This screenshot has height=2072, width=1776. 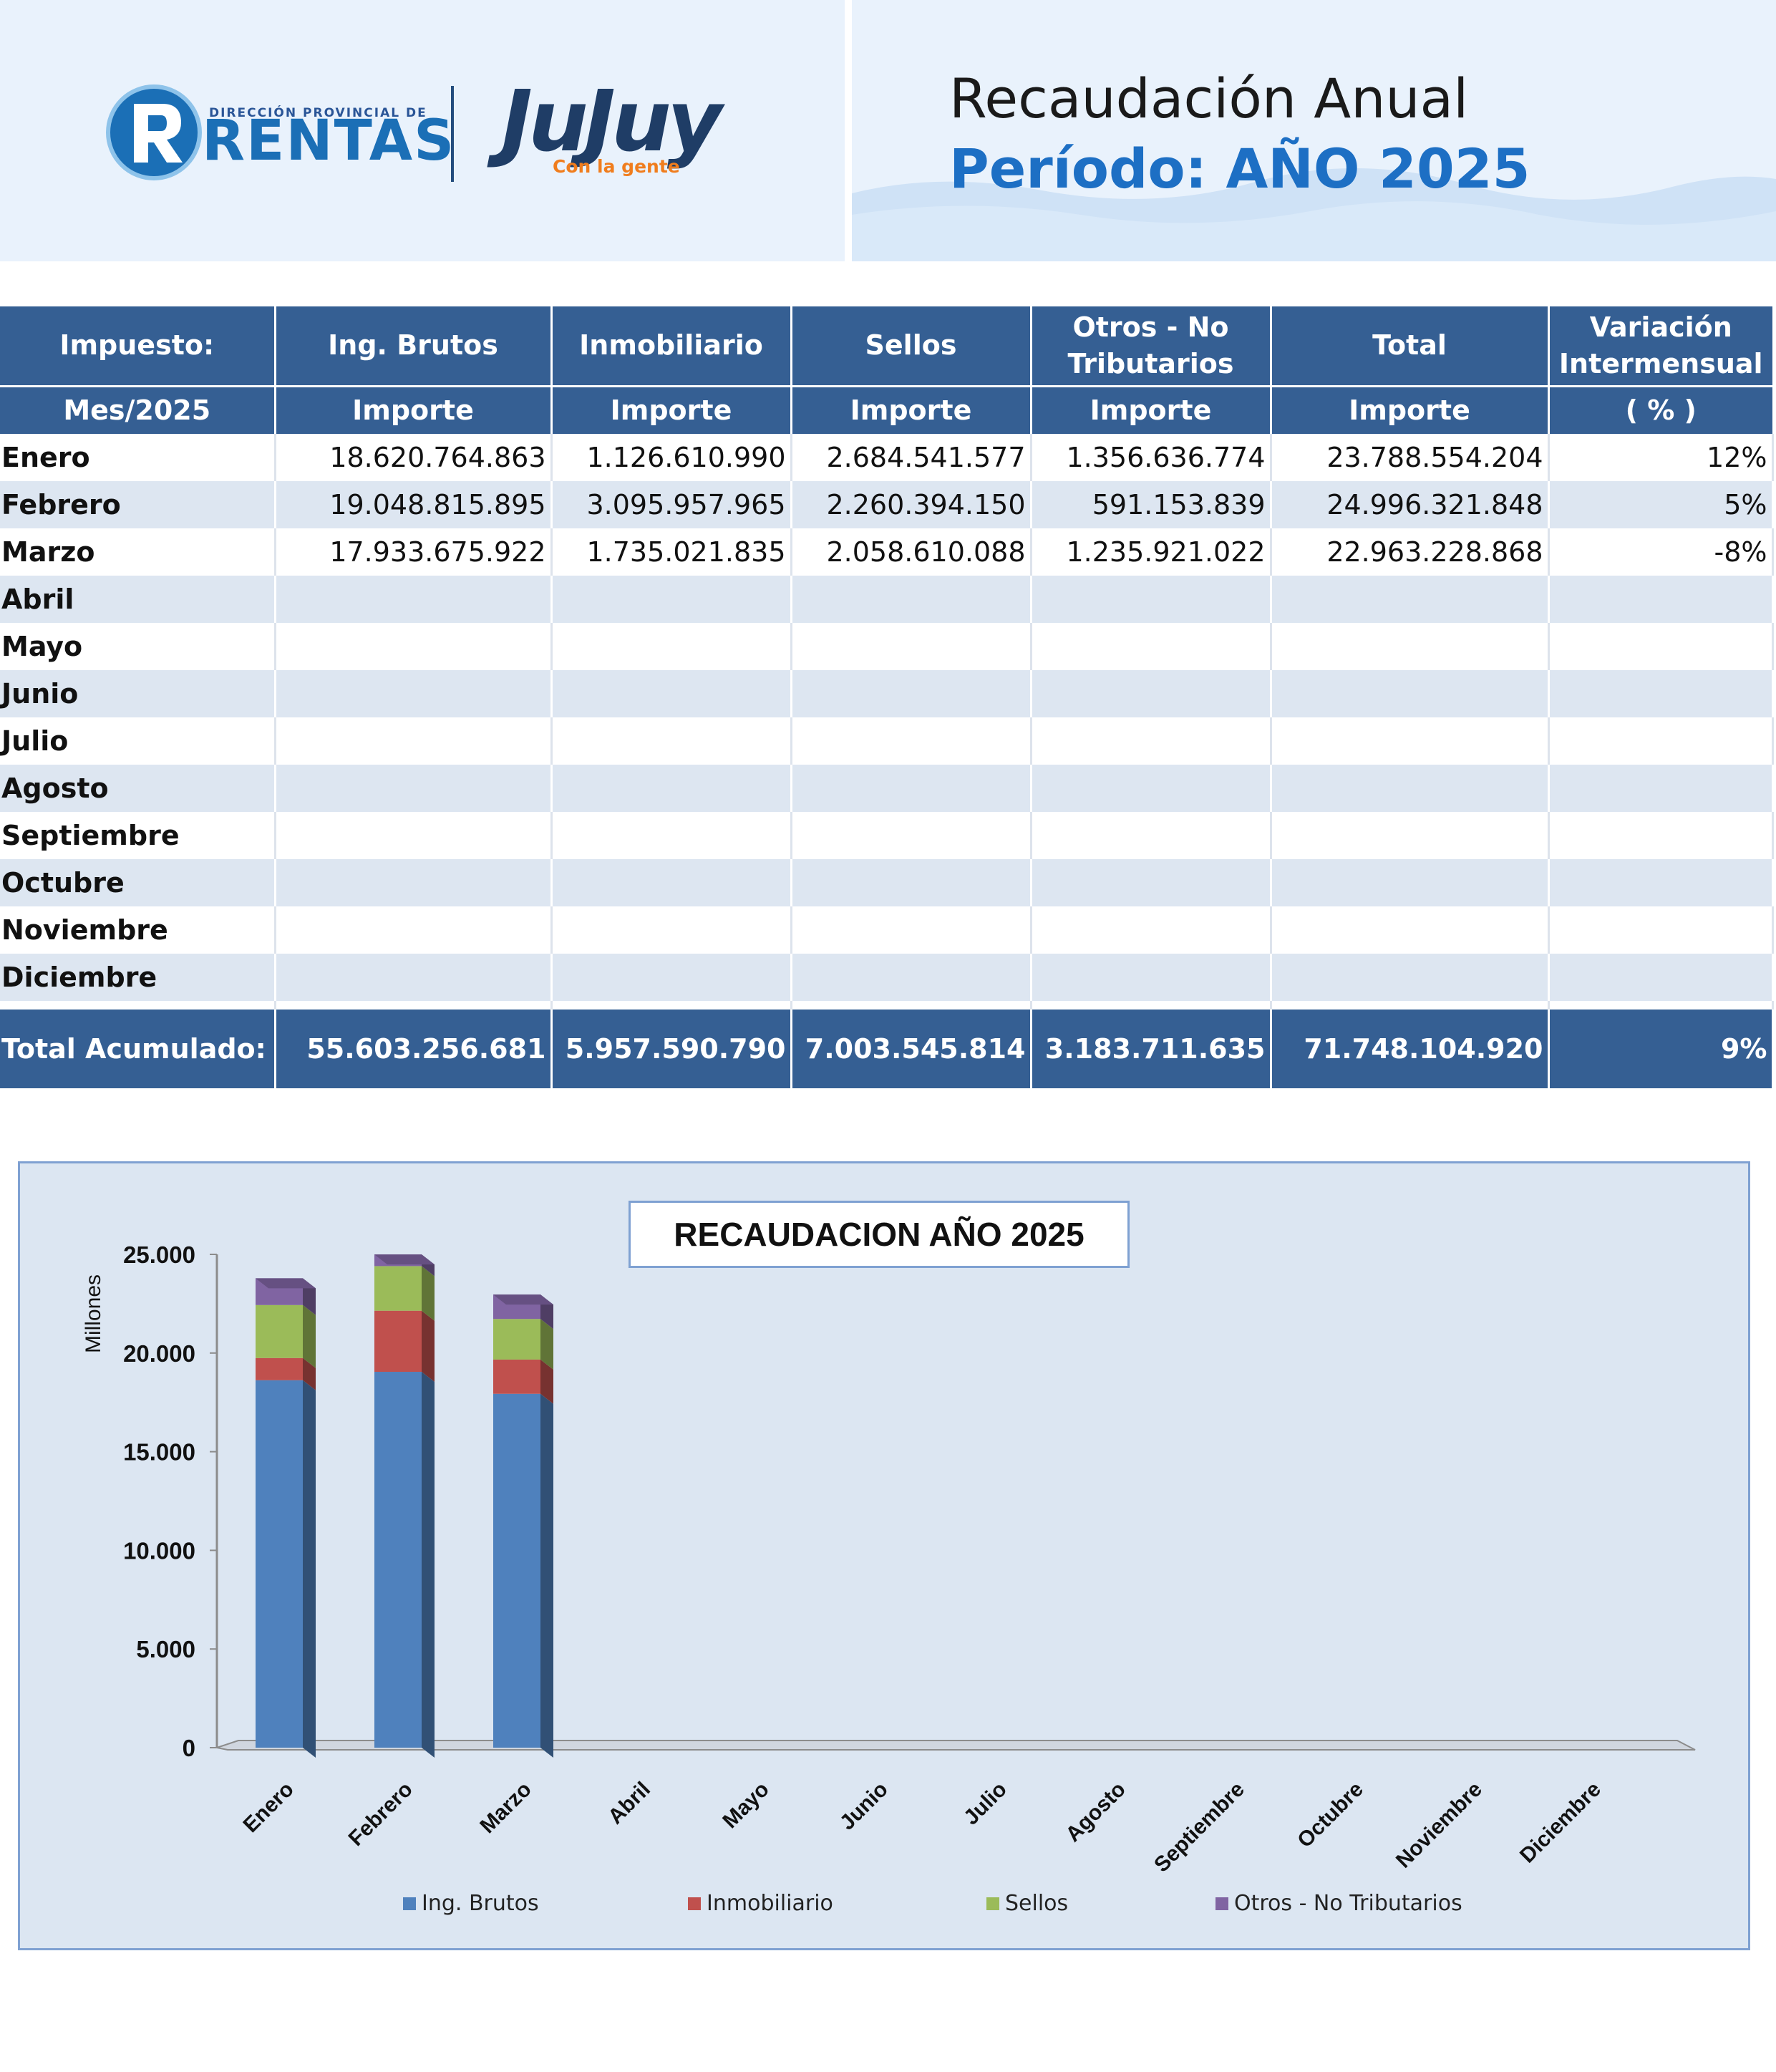 What do you see at coordinates (1660, 410) in the screenshot?
I see `subheader-percent: ( % )` at bounding box center [1660, 410].